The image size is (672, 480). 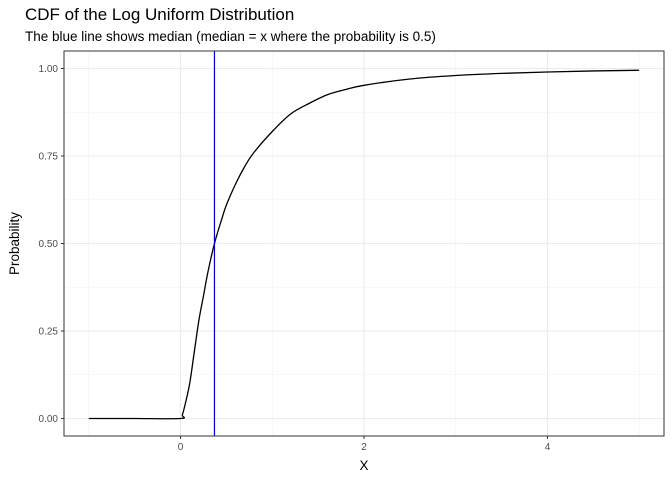 I want to click on x-tick-label: 4, so click(x=548, y=447).